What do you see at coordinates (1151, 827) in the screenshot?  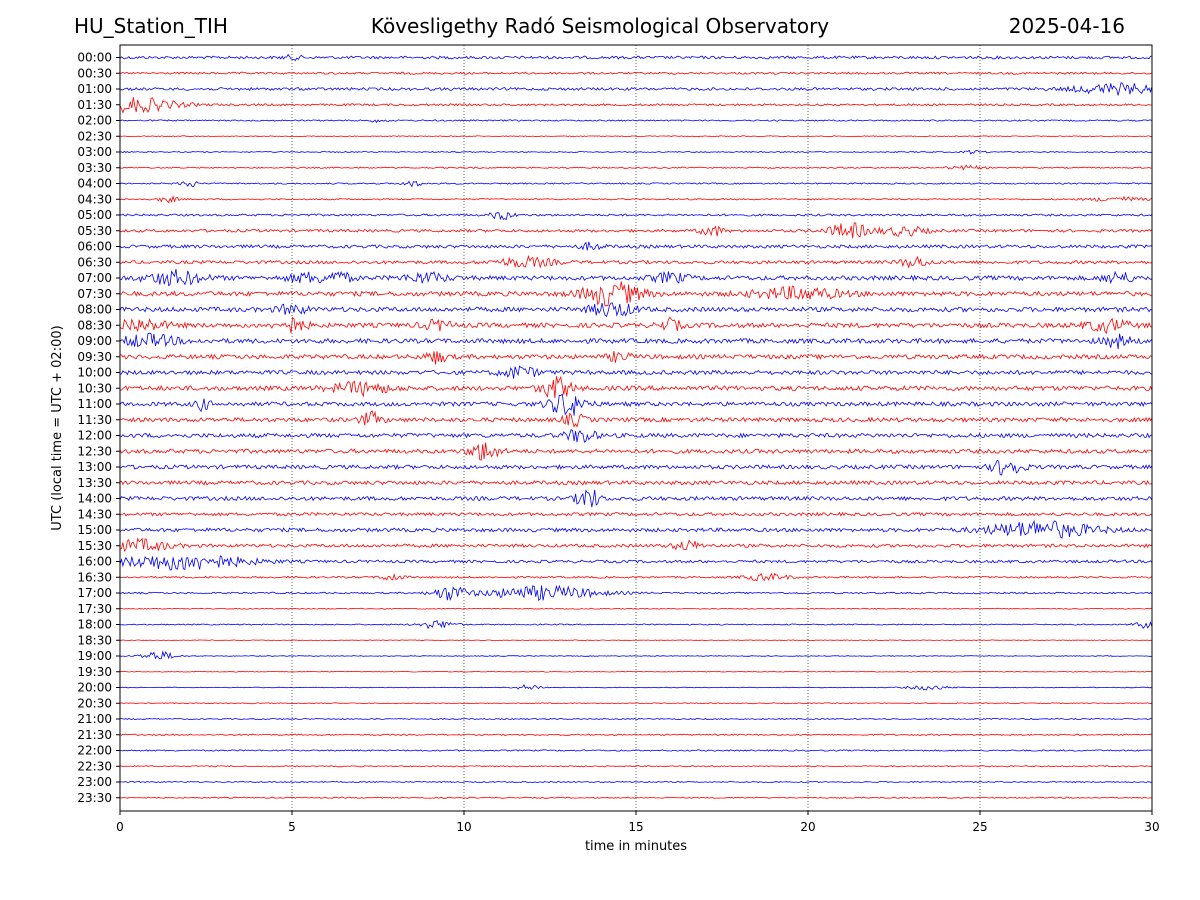 I see `x-tick-label: 30` at bounding box center [1151, 827].